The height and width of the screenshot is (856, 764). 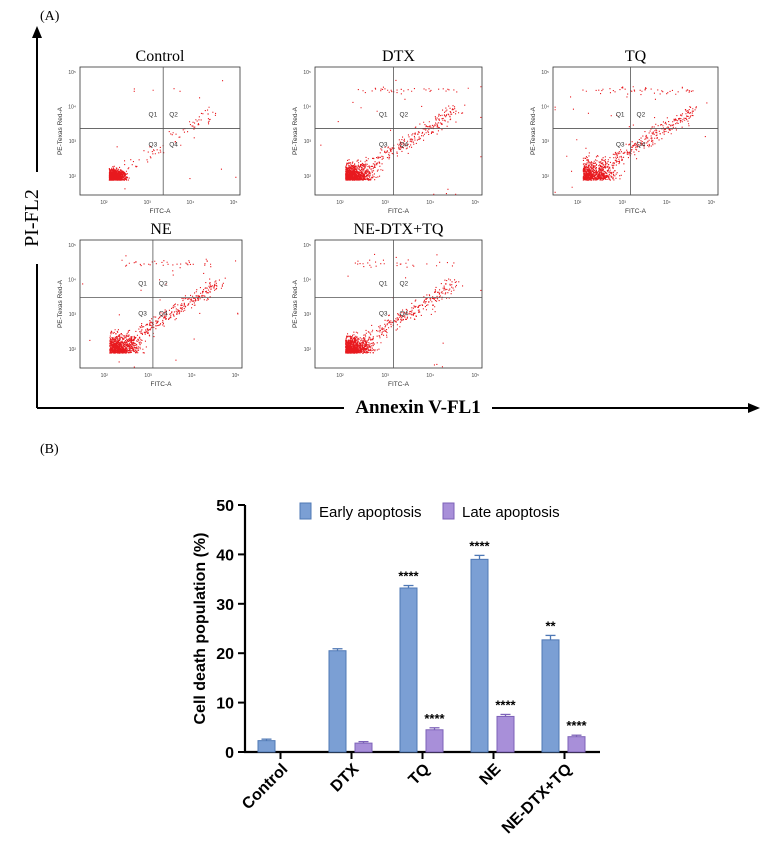 What do you see at coordinates (511, 512) in the screenshot?
I see `legend-label-late-apoptosis: Late apoptosis` at bounding box center [511, 512].